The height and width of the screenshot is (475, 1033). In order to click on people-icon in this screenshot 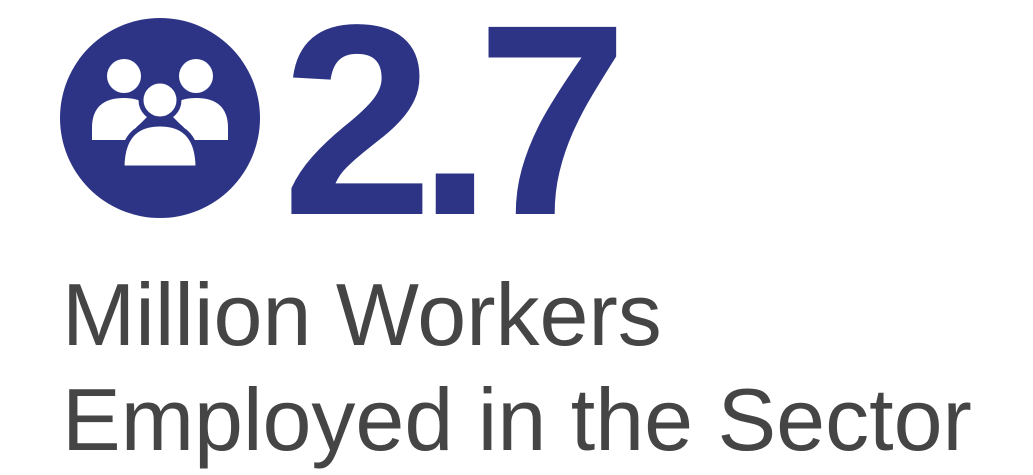, I will do `click(160, 118)`.